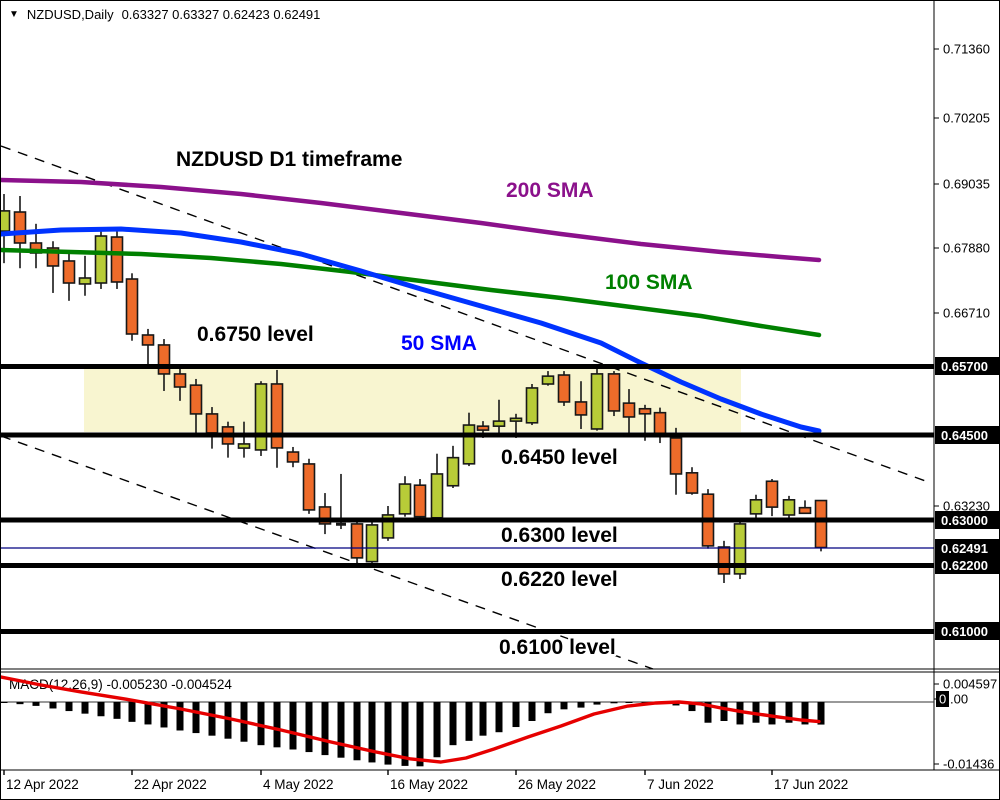 This screenshot has width=1000, height=800. Describe the element at coordinates (289, 159) in the screenshot. I see `chart-title: NZDUSD D1 timeframe` at that location.